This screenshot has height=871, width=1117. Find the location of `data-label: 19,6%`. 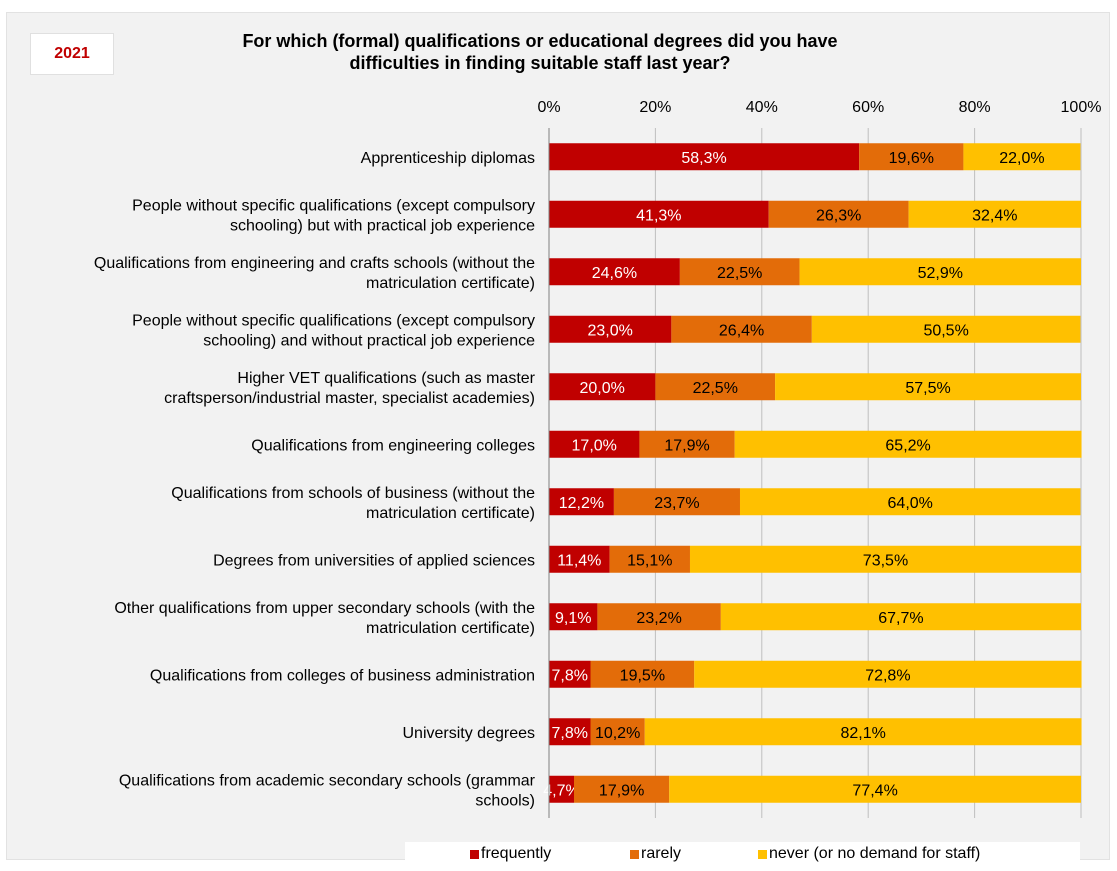

data-label: 19,6% is located at coordinates (911, 158).